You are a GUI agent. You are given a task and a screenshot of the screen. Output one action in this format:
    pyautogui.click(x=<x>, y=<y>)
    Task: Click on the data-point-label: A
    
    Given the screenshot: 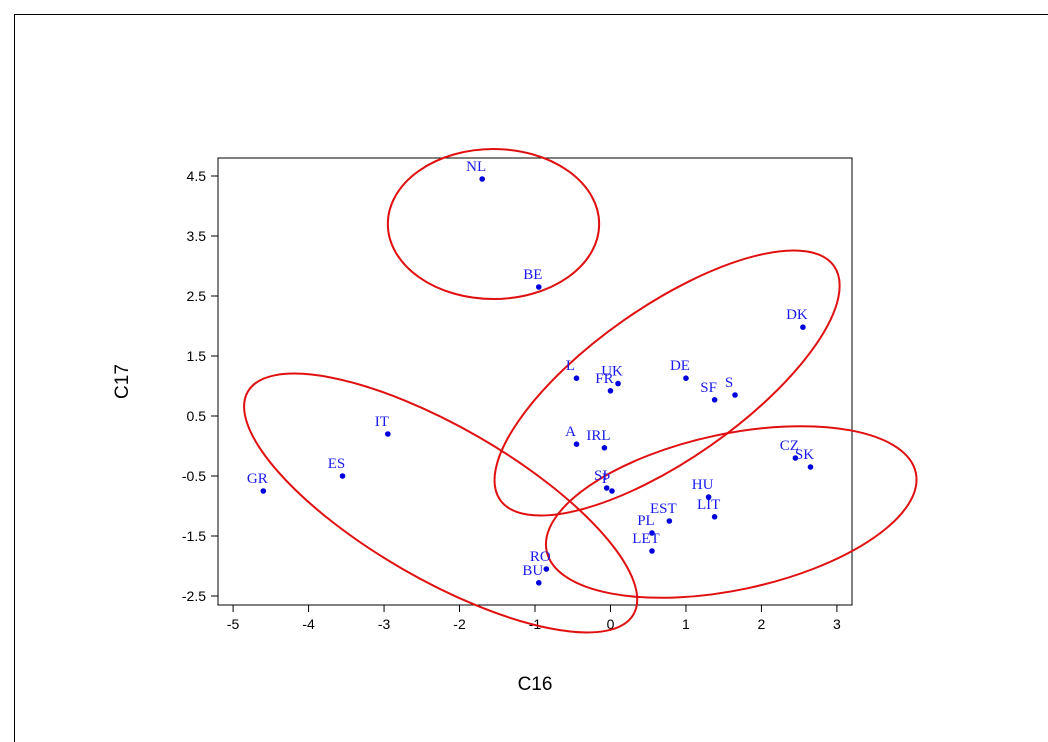 What is the action you would take?
    pyautogui.click(x=570, y=432)
    